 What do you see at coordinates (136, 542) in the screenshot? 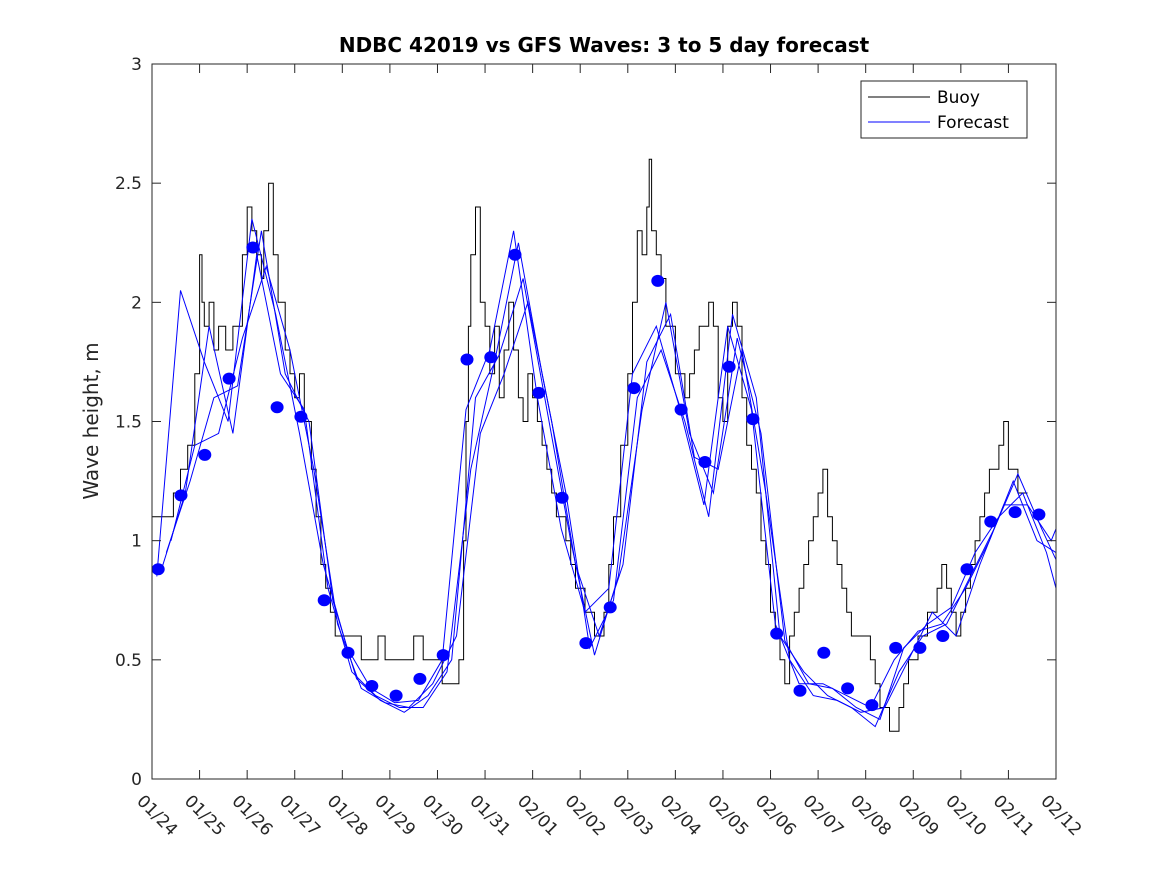
I see `y-tick-label: 1` at bounding box center [136, 542].